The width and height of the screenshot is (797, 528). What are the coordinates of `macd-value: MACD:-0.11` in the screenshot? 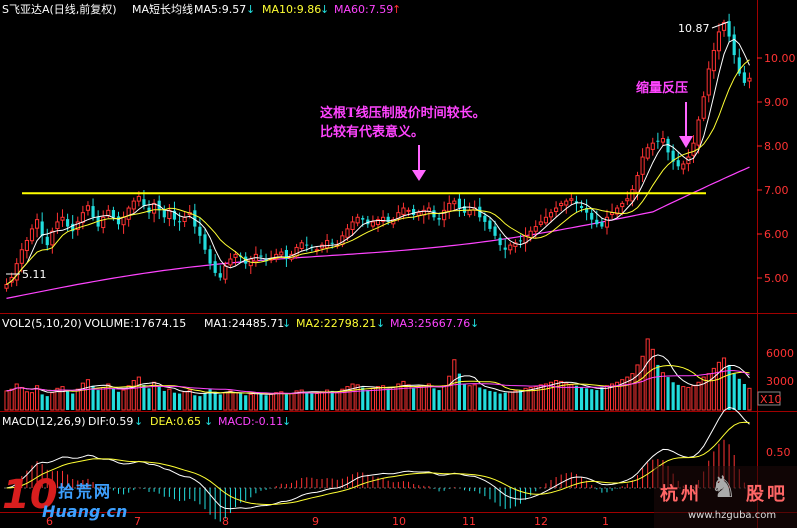 It's located at (250, 421).